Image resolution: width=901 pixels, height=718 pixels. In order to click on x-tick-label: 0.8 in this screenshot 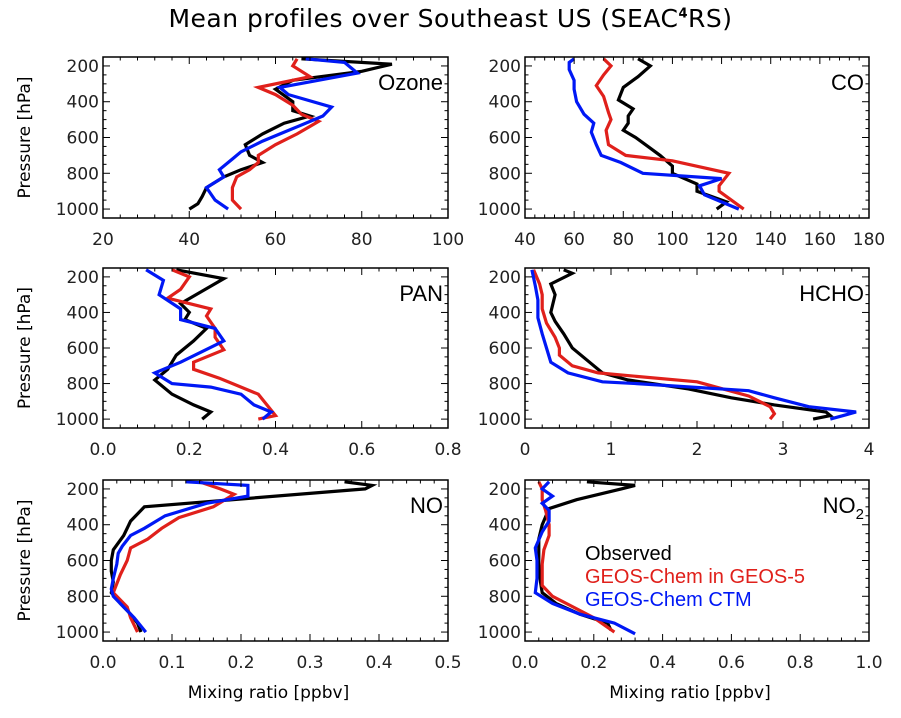, I will do `click(447, 450)`.